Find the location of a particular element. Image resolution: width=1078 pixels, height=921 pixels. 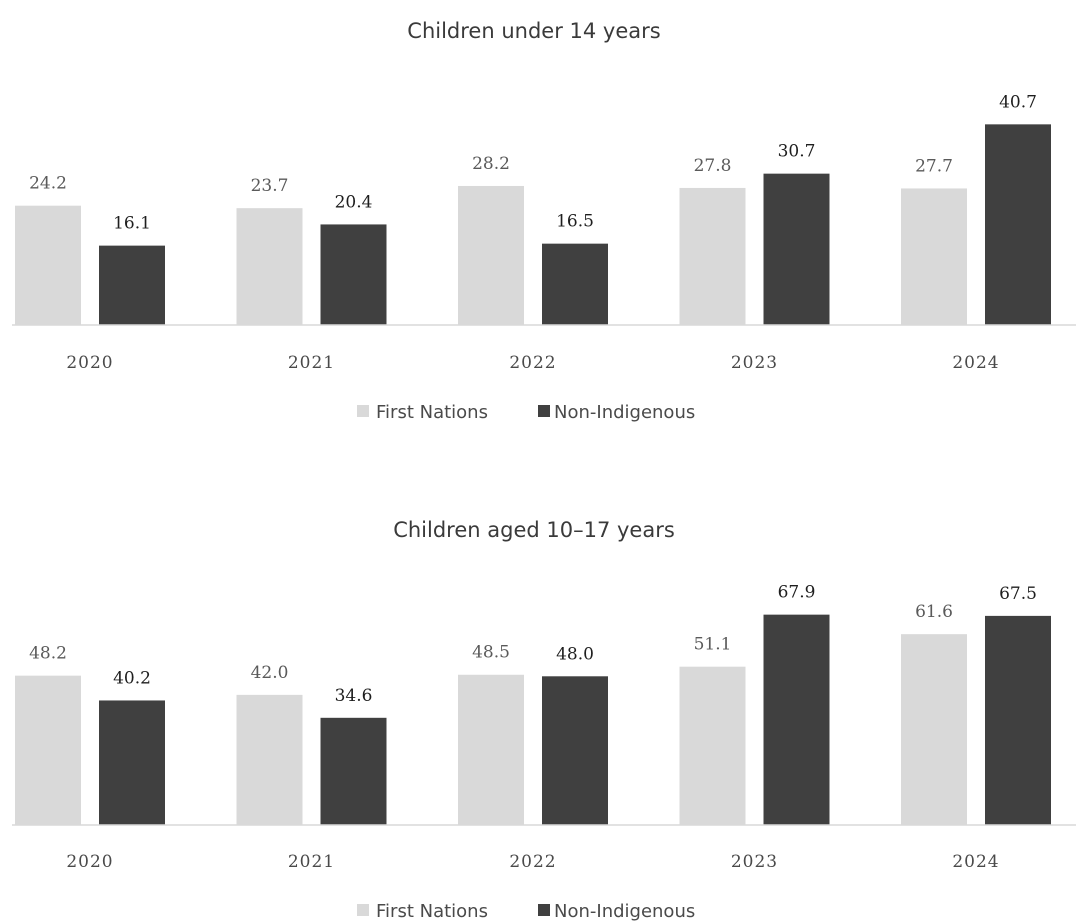

data-label-non-indigenous-2022: 16.5 is located at coordinates (575, 222).